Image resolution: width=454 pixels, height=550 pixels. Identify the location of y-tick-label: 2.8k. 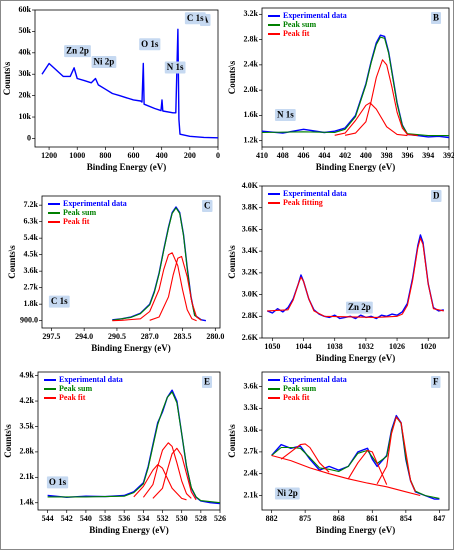
(27, 451).